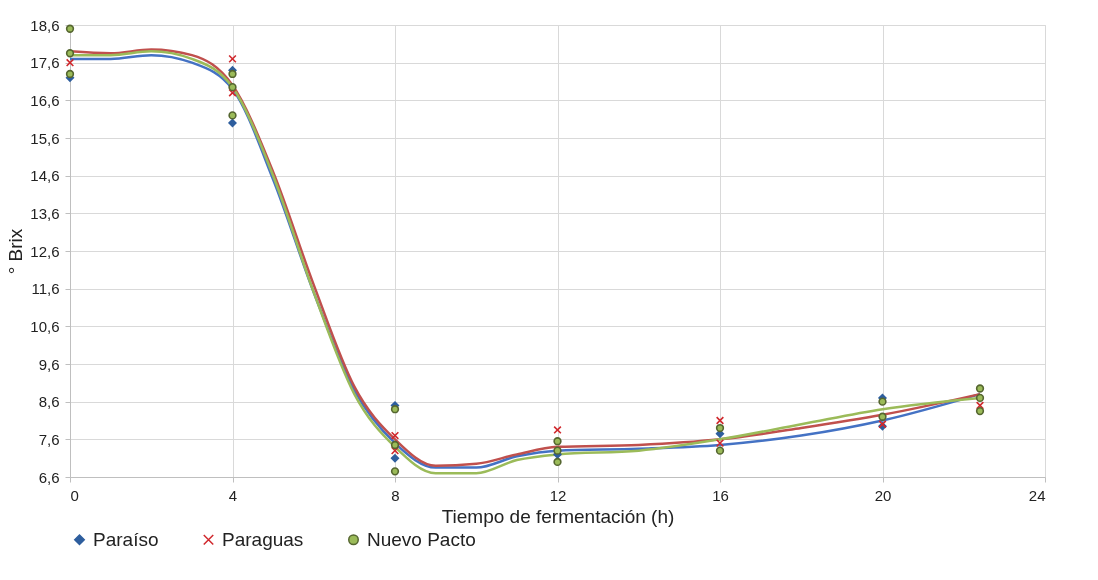 This screenshot has width=1098, height=580. Describe the element at coordinates (49, 402) in the screenshot. I see `y-tick-label: 8,6` at that location.